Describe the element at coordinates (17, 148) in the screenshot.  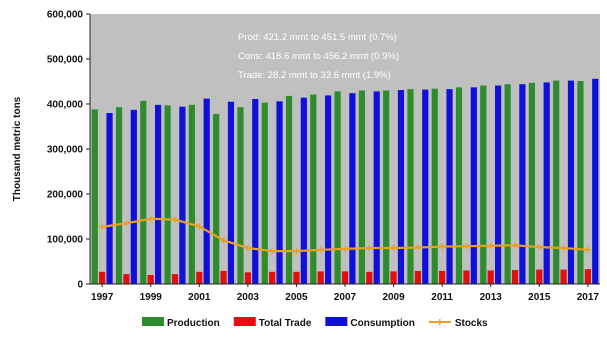
I see `y-axis-title: Thousand metric tons` at that location.